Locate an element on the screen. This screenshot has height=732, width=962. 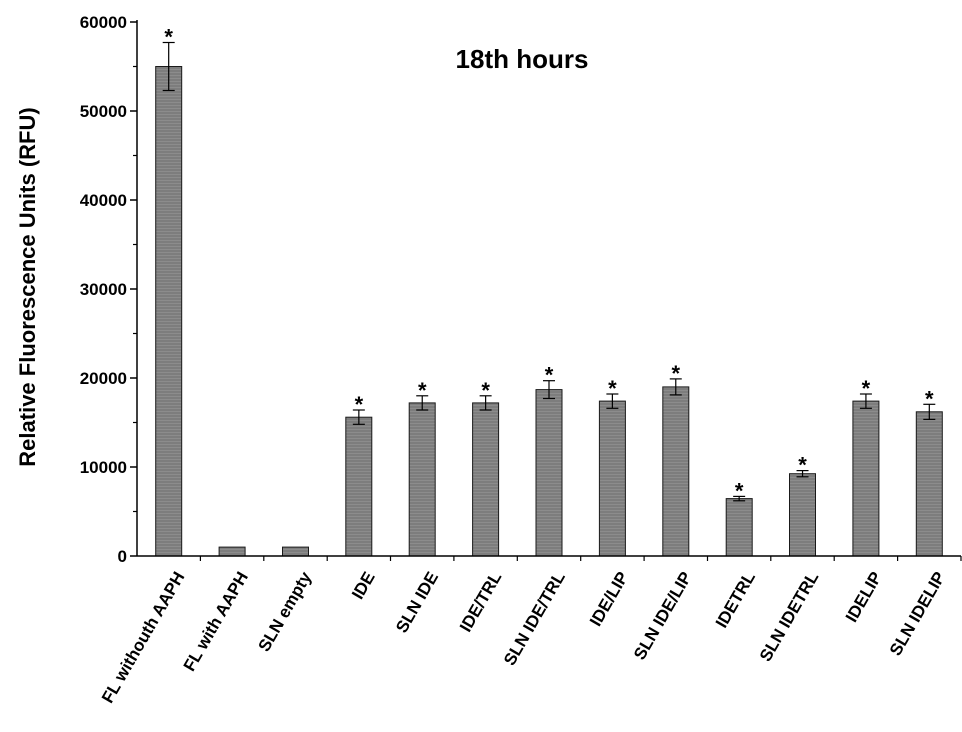
x-tick-label-9: IDETRL is located at coordinates (735, 600).